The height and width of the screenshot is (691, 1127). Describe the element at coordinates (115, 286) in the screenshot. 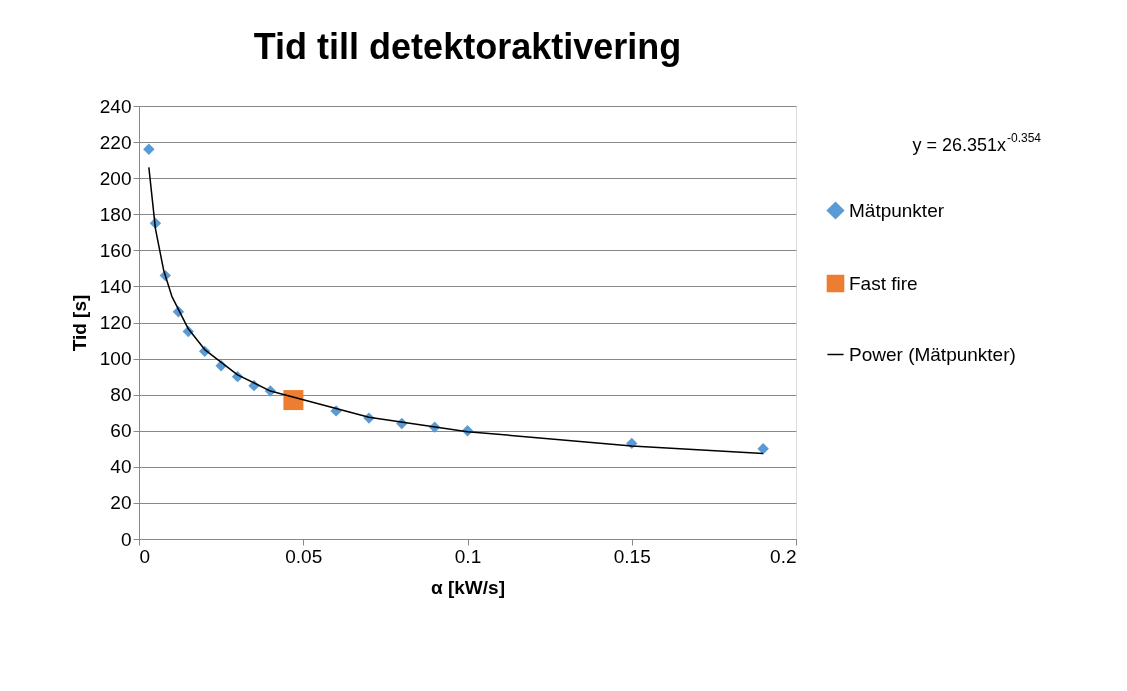

I see `y-tick-label: 140` at that location.